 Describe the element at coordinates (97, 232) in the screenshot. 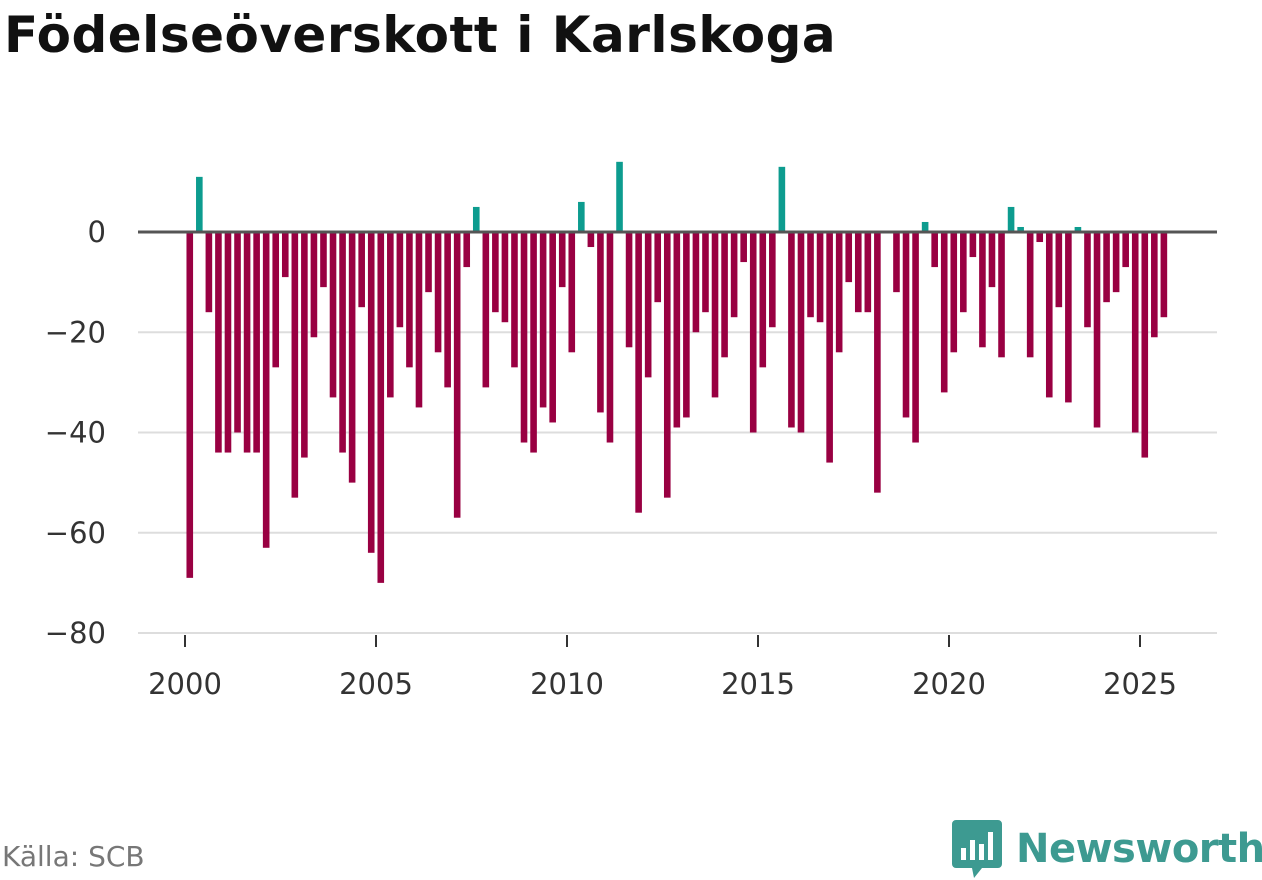

I see `y-tick-label: 0` at that location.